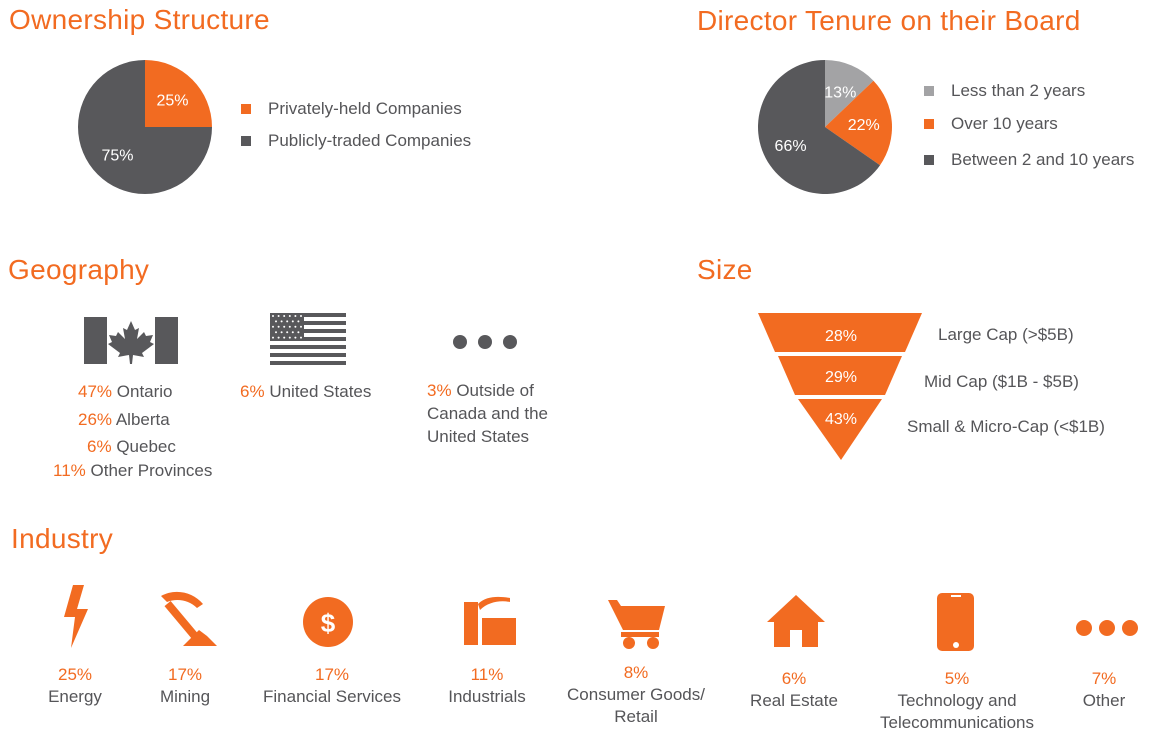  What do you see at coordinates (320, 391) in the screenshot?
I see `geo-label: United States` at bounding box center [320, 391].